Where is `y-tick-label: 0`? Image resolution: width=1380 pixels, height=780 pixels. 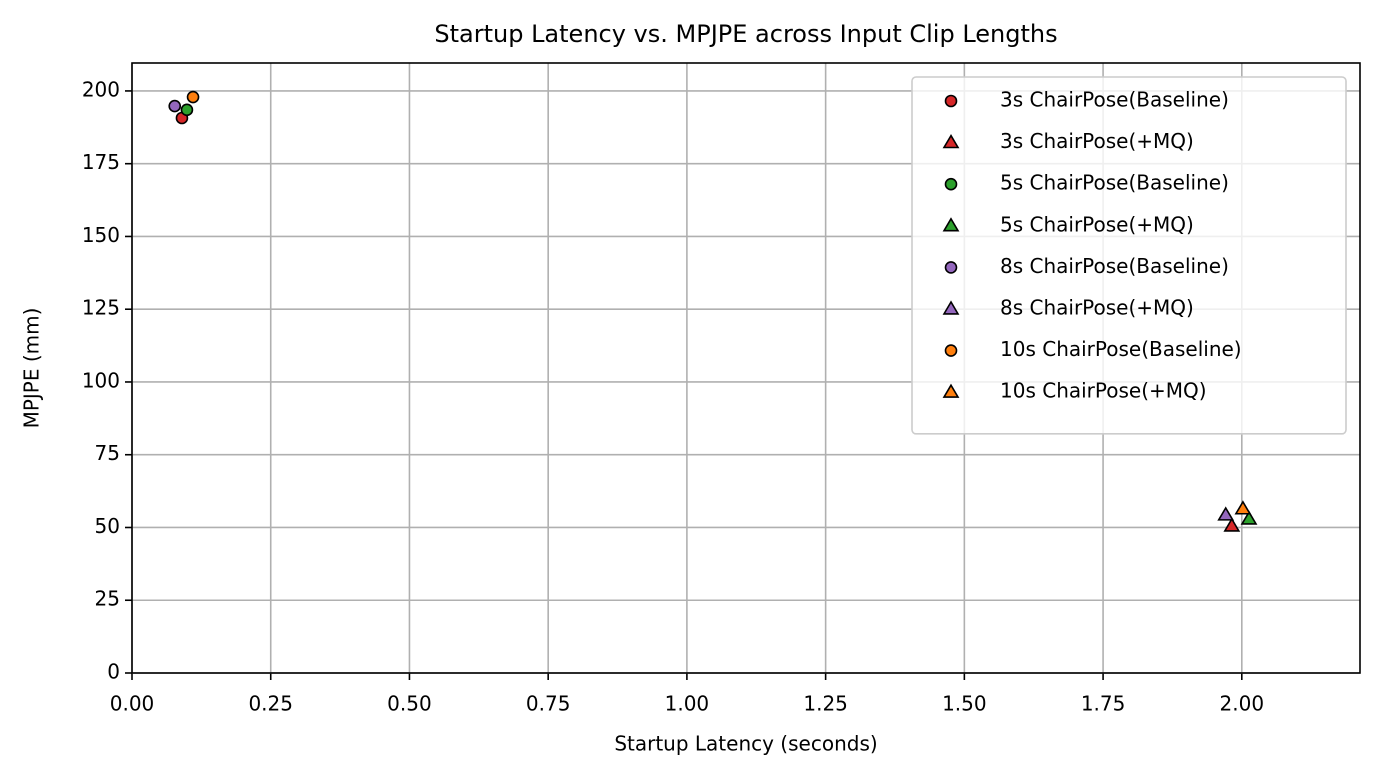
y-tick-label: 0 is located at coordinates (113, 672).